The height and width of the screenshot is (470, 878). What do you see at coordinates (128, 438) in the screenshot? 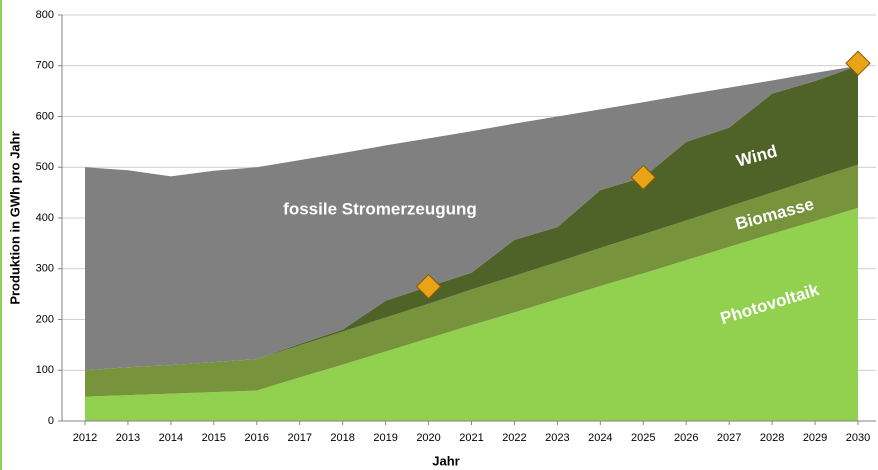
I see `x-tick-label: 2013` at bounding box center [128, 438].